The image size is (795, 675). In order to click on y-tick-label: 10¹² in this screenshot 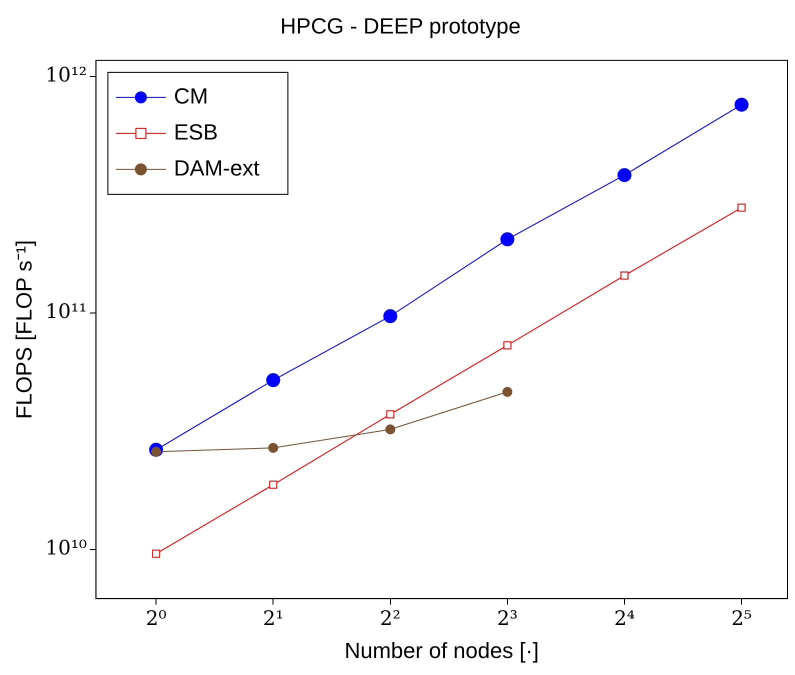, I will do `click(66, 74)`.